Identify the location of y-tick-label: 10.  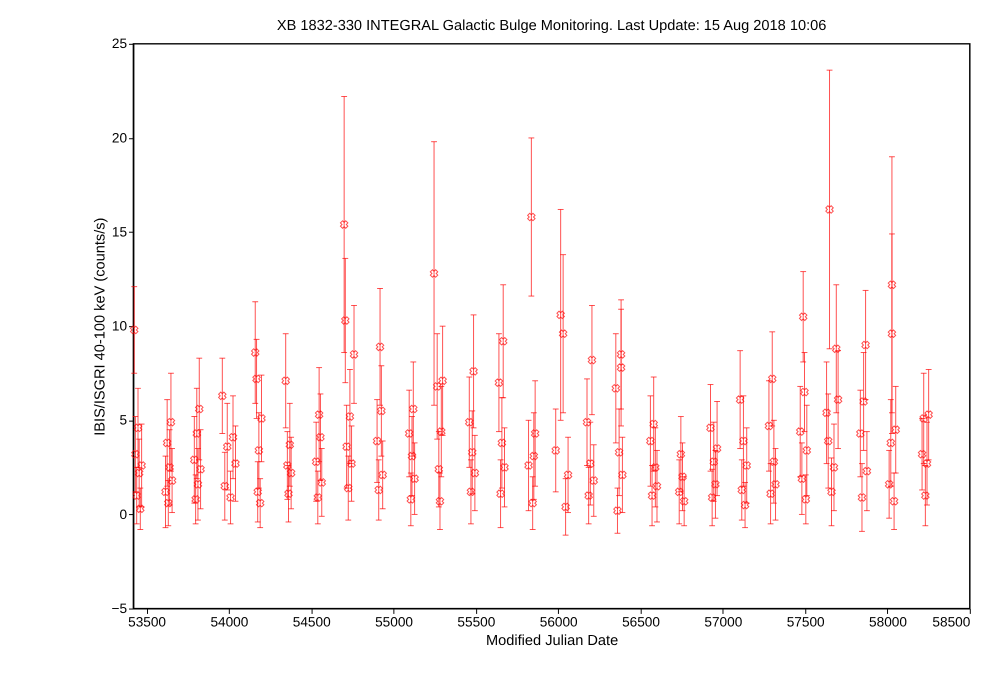
(120, 326).